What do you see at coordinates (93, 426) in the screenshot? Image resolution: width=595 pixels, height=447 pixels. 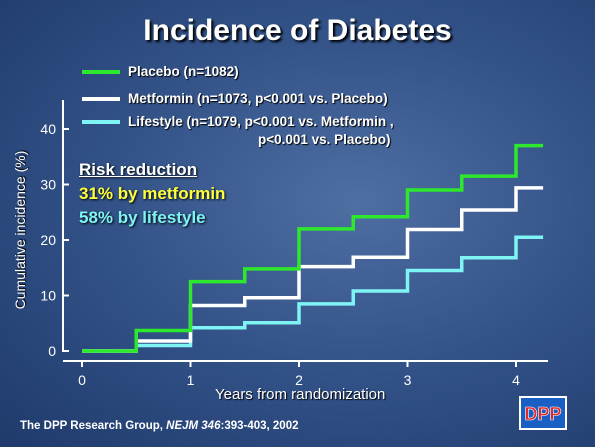 I see `citation-authors: The DPP Research Group,` at bounding box center [93, 426].